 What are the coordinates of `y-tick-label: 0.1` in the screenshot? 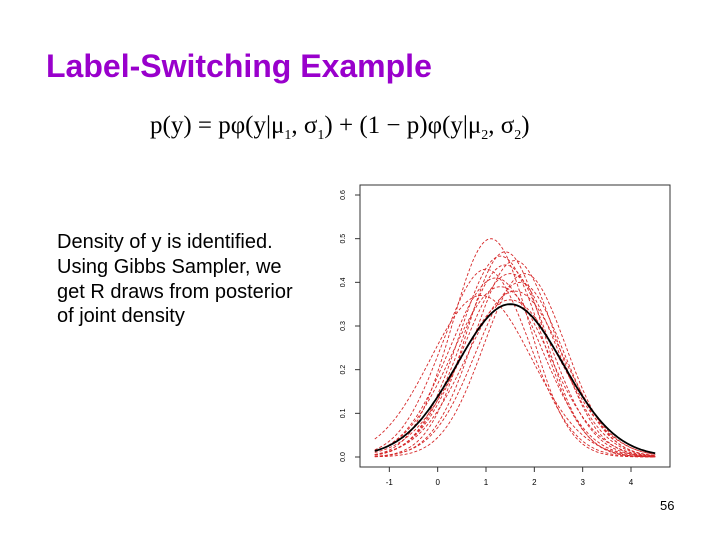 It's located at (343, 413).